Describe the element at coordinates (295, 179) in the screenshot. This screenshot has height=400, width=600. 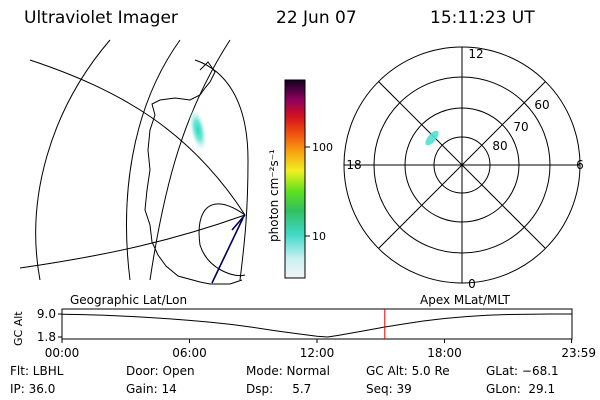
I see `colorbar-gradient` at that location.